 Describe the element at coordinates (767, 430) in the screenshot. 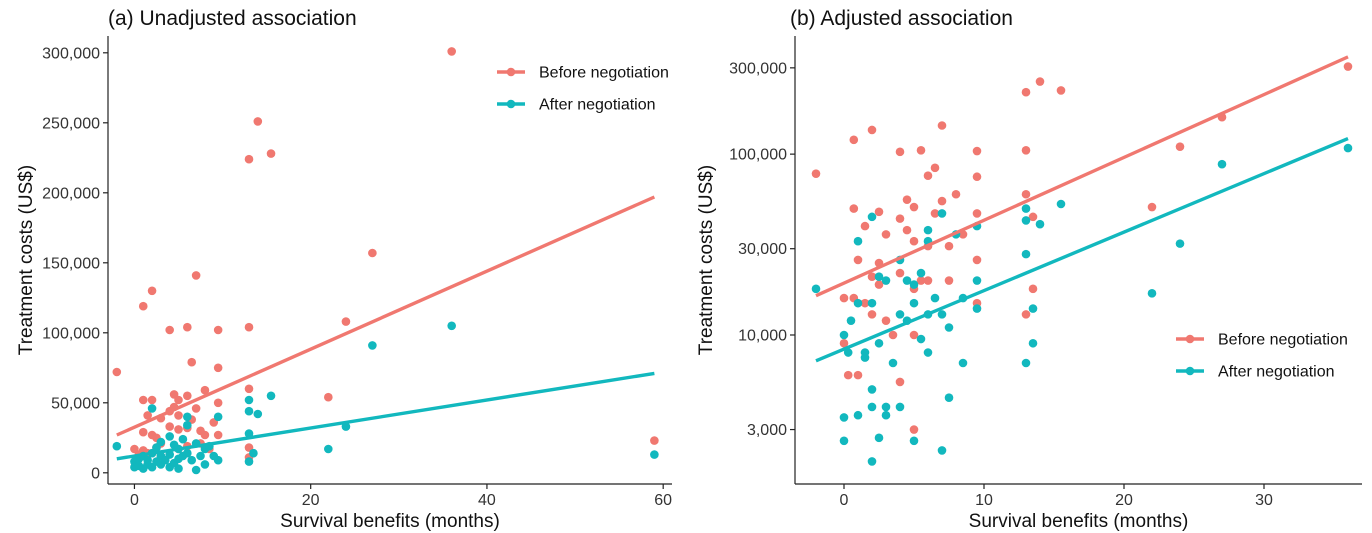

I see `y-tick-label: 3,000` at that location.